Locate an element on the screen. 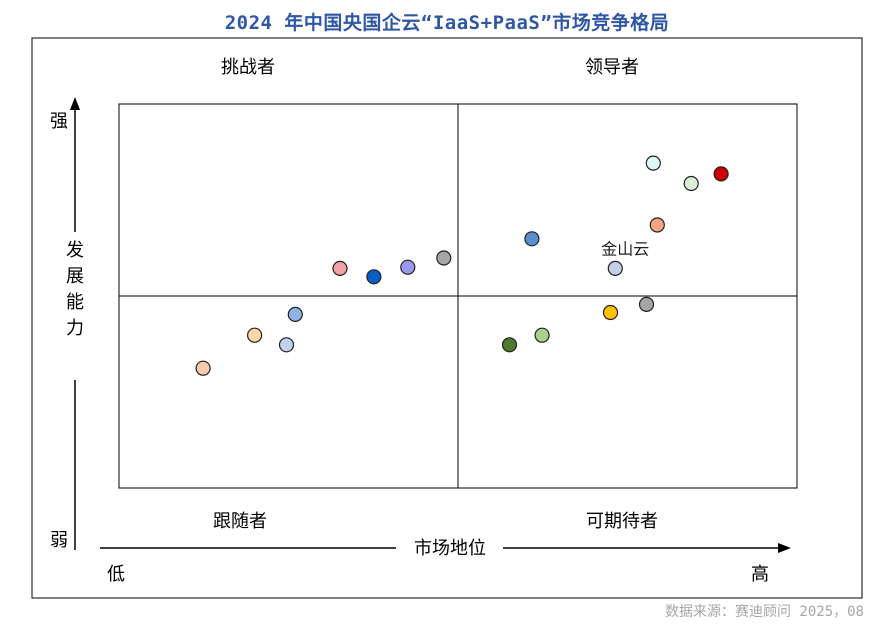 This screenshot has height=636, width=894. quadrant-label-promising: 可期待者 is located at coordinates (622, 521).